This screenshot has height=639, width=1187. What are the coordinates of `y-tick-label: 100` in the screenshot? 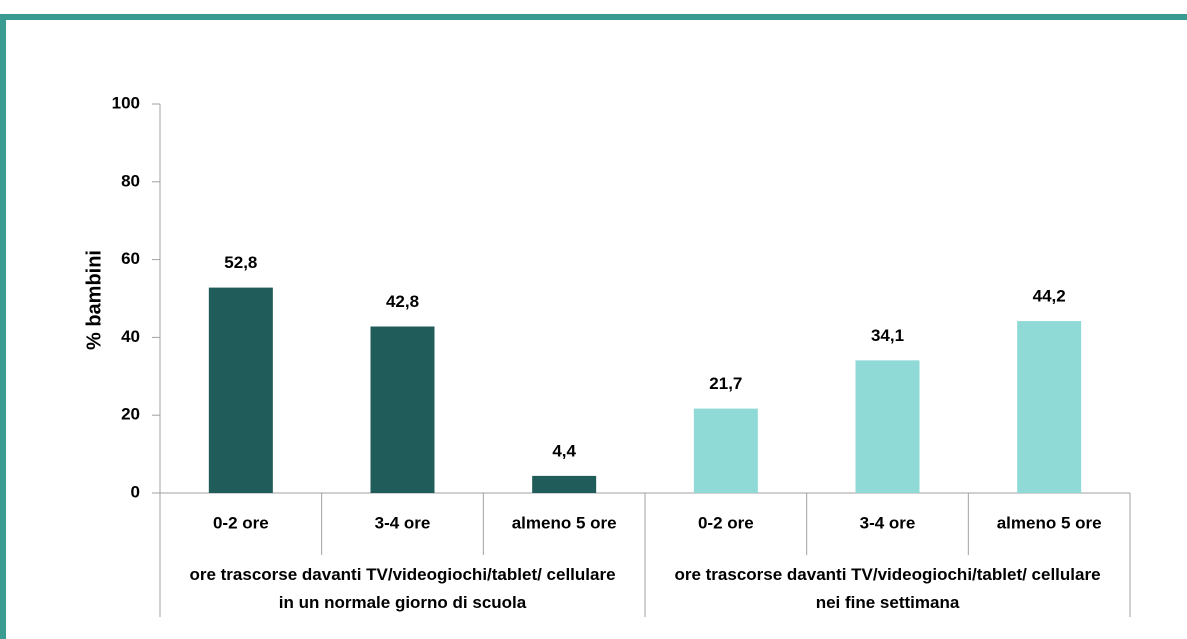 It's located at (126, 102).